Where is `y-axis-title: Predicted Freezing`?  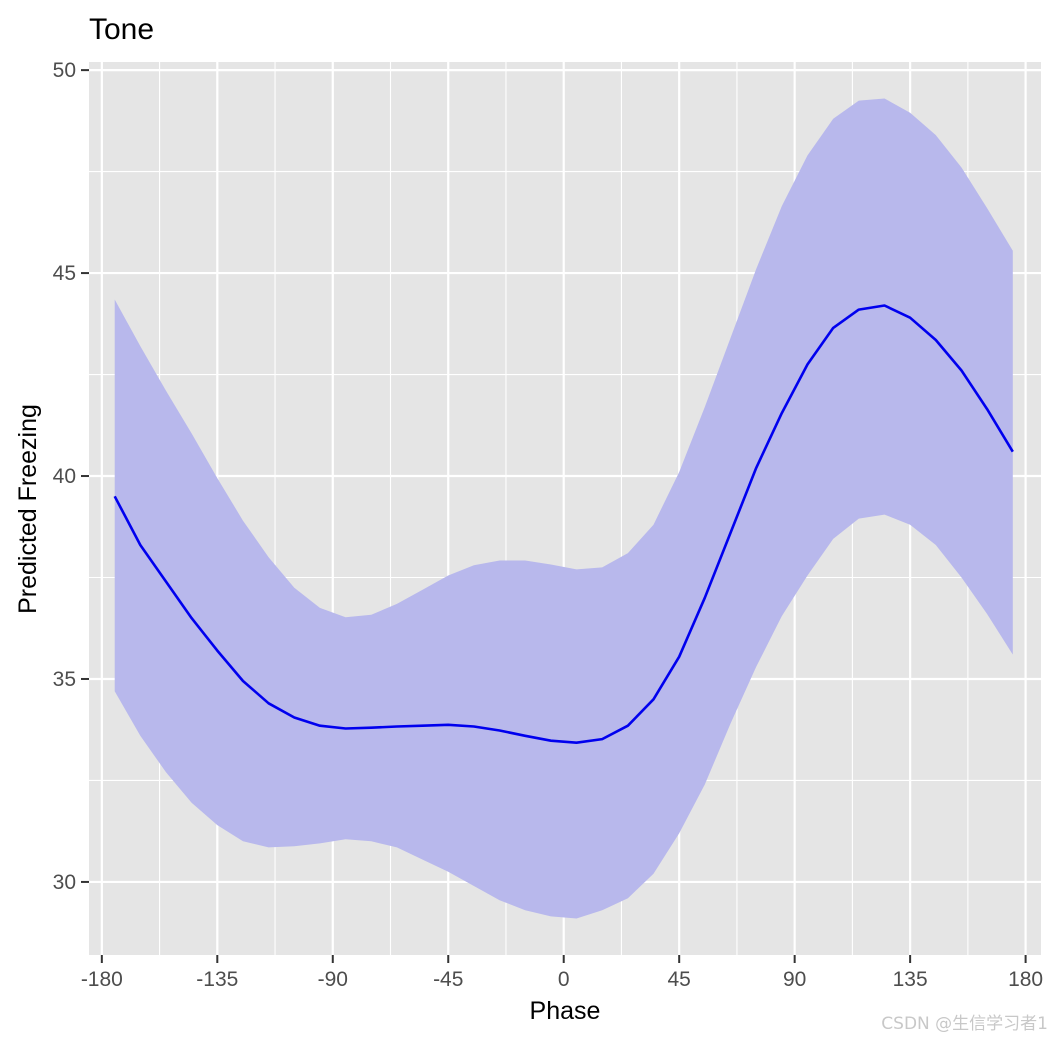
y-axis-title: Predicted Freezing is located at coordinates (28, 509).